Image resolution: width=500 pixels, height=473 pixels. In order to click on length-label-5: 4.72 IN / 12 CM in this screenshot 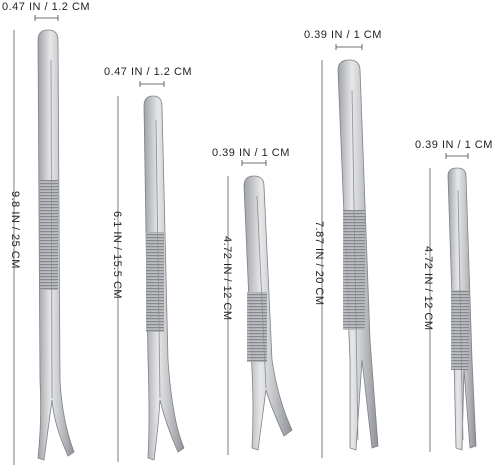, I will do `click(428, 288)`.